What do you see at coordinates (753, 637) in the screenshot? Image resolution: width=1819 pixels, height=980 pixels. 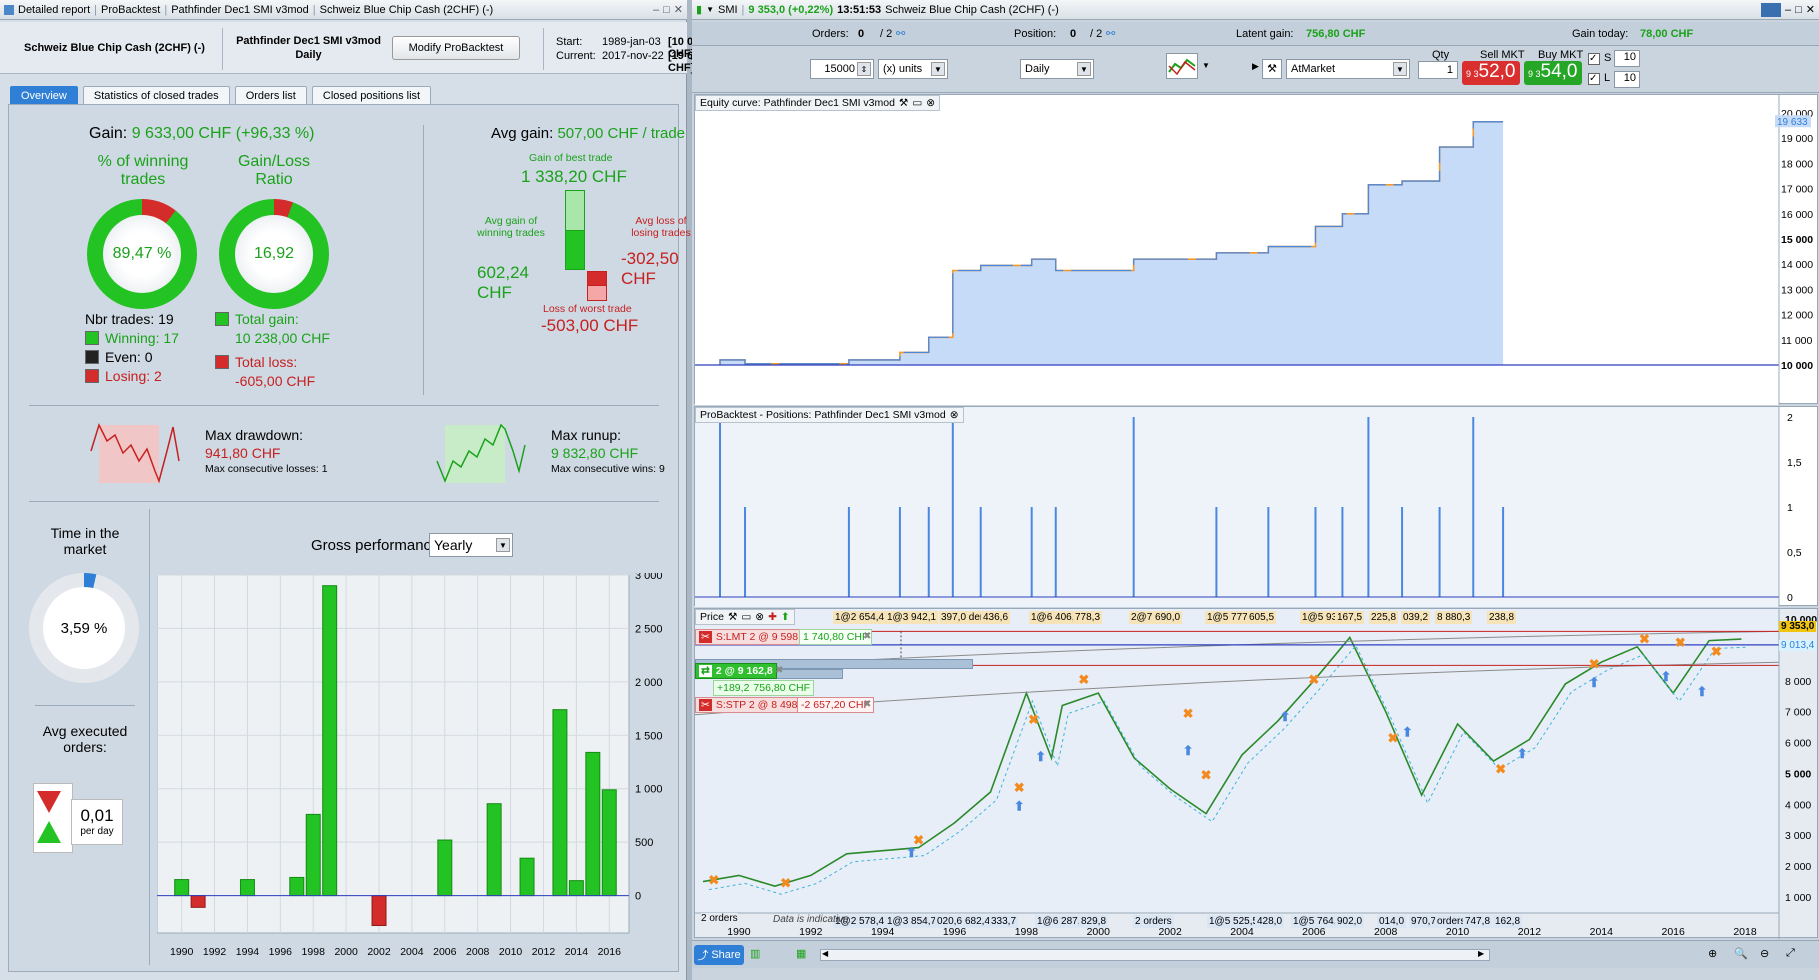 I see `limit-order-box: ✂ S:LMT 2 @ 9 598,0` at bounding box center [753, 637].